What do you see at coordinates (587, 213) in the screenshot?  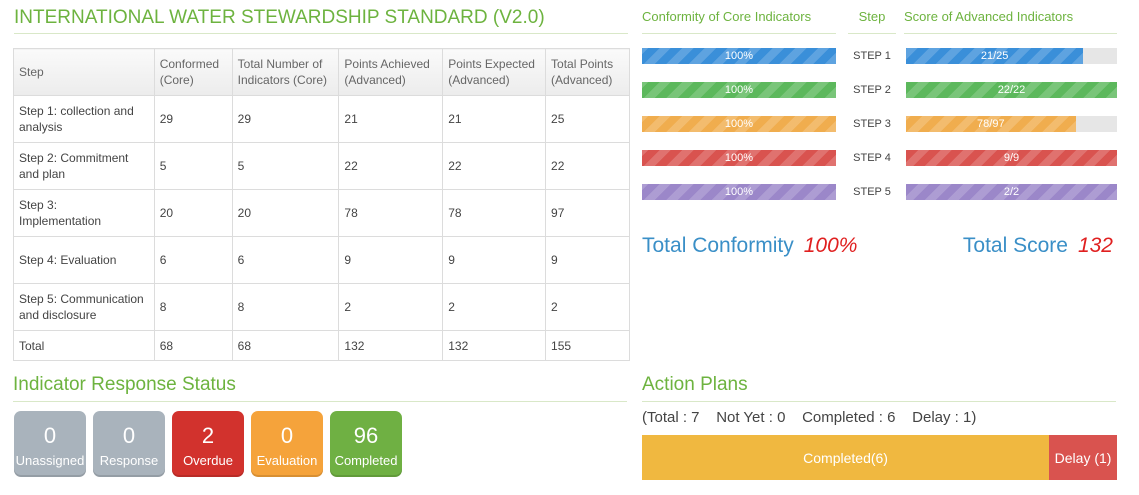 I see `value-cell: 97` at bounding box center [587, 213].